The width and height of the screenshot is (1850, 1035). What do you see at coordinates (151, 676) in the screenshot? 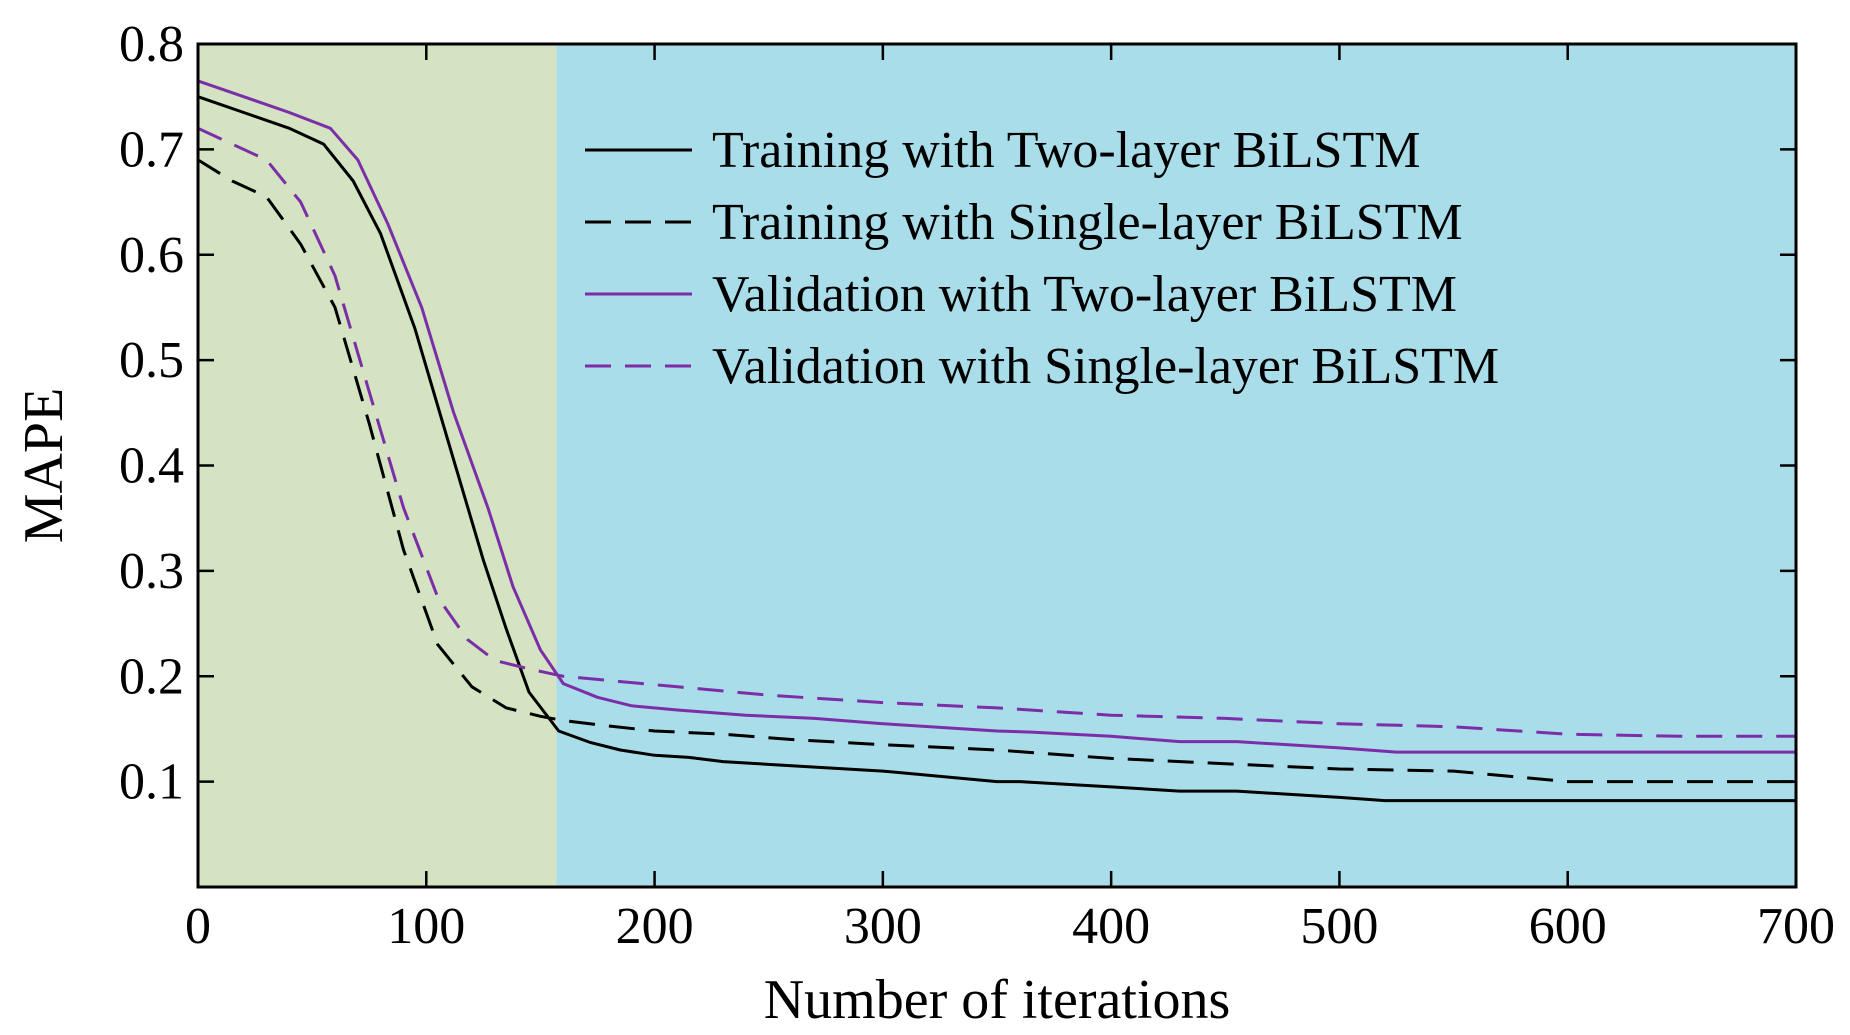
I see `y-tick-label: 0.2` at bounding box center [151, 676].